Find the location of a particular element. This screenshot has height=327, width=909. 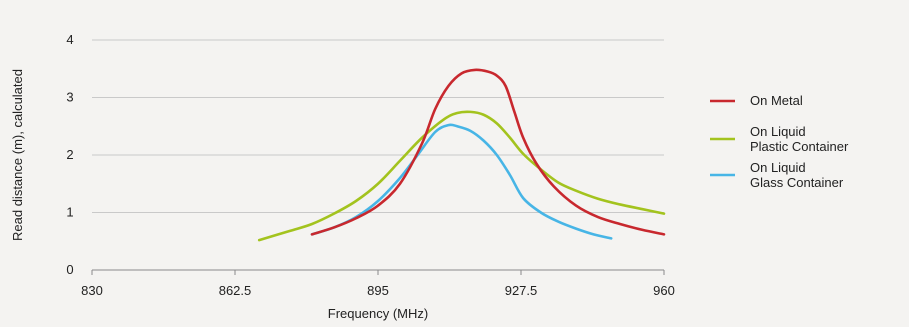

legend-label: On Metal is located at coordinates (776, 100).